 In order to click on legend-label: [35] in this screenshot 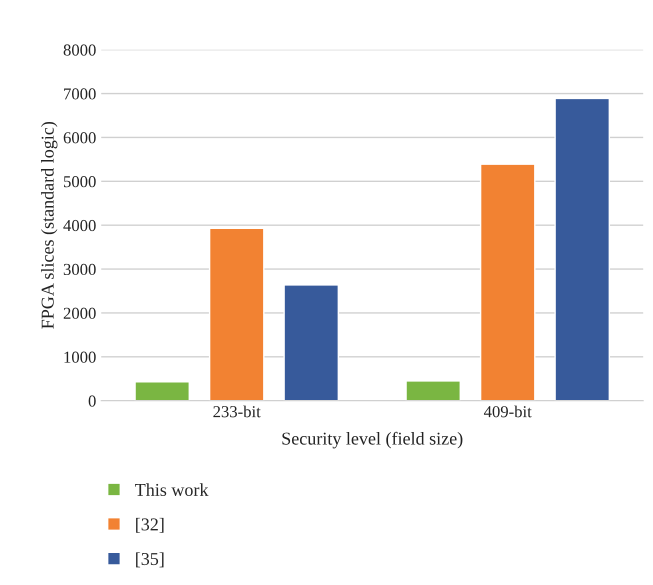, I will do `click(150, 560)`.